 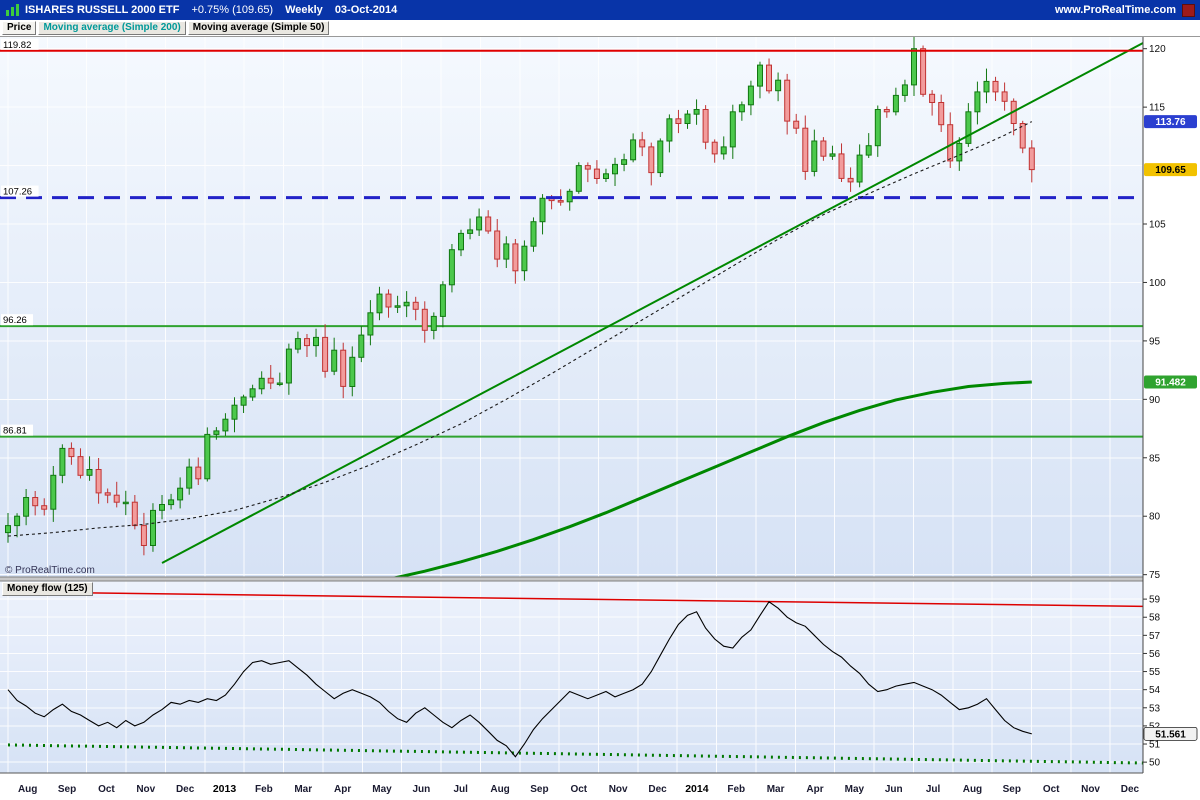 I want to click on sma200-line, so click(x=711, y=478).